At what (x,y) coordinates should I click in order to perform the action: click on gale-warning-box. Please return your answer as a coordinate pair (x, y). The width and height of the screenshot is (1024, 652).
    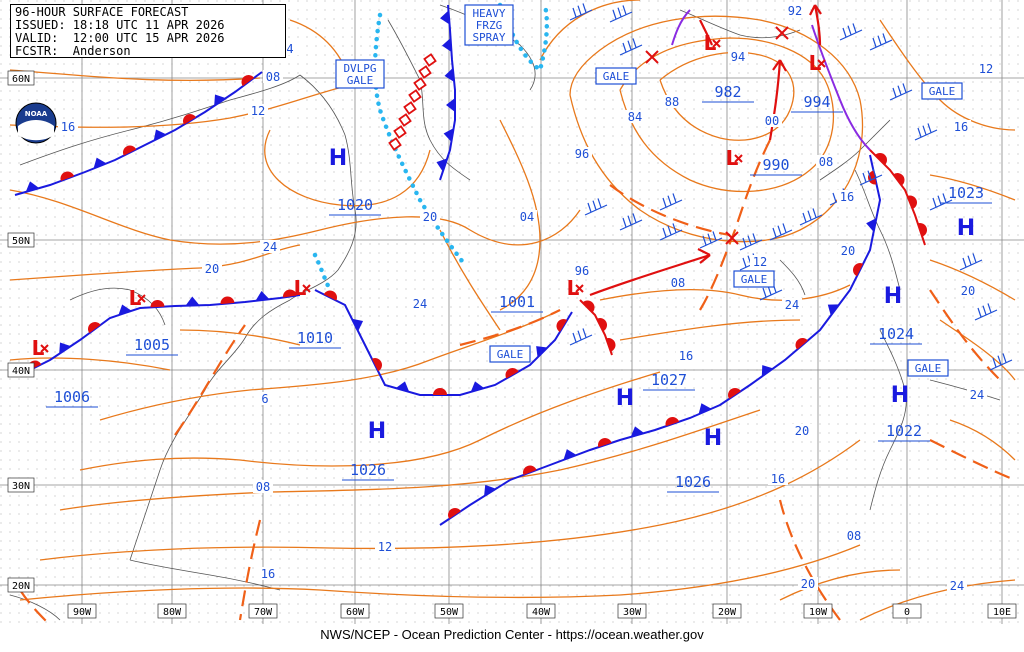
    Looking at the image, I should click on (928, 368).